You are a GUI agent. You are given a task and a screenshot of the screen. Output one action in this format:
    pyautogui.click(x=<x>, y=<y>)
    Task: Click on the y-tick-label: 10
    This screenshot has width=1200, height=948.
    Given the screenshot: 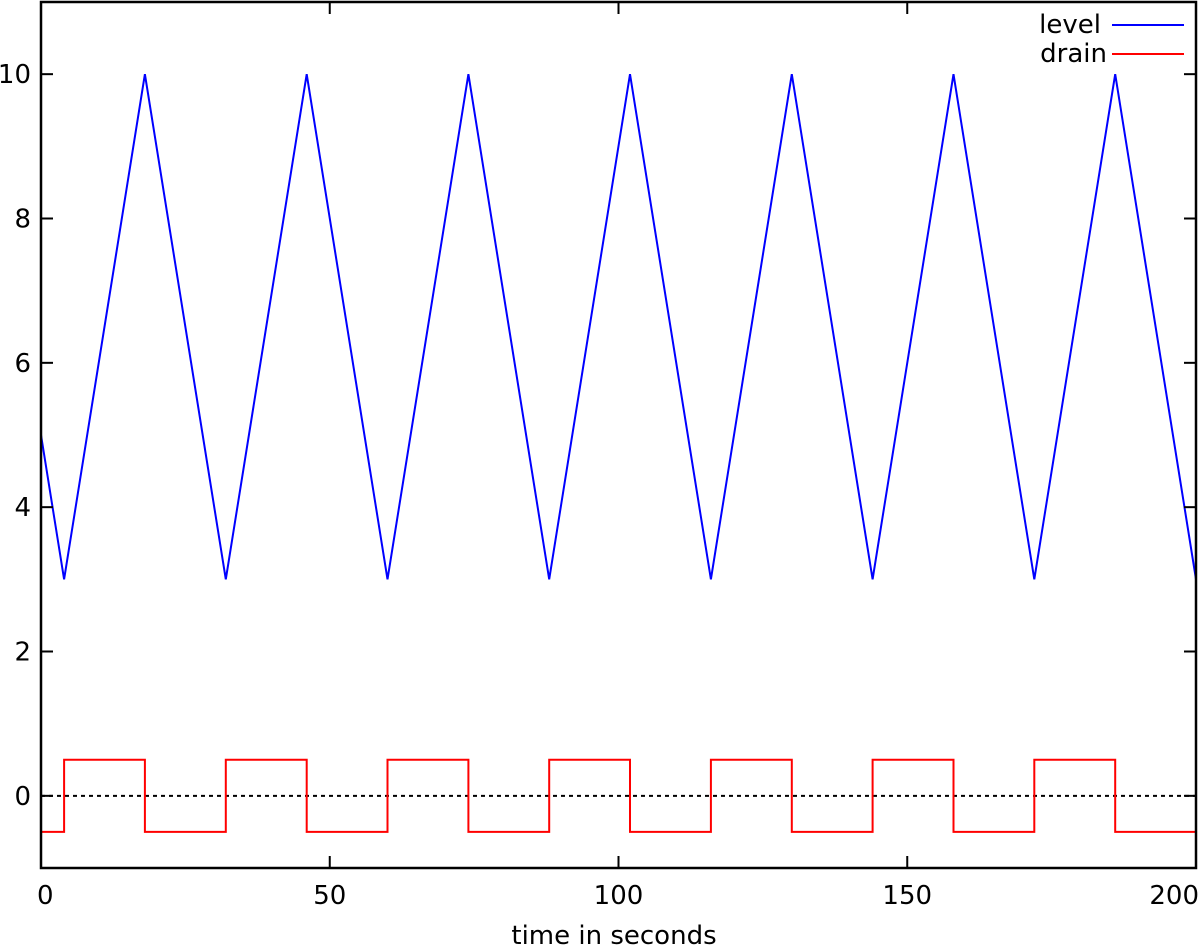 What is the action you would take?
    pyautogui.click(x=15, y=75)
    